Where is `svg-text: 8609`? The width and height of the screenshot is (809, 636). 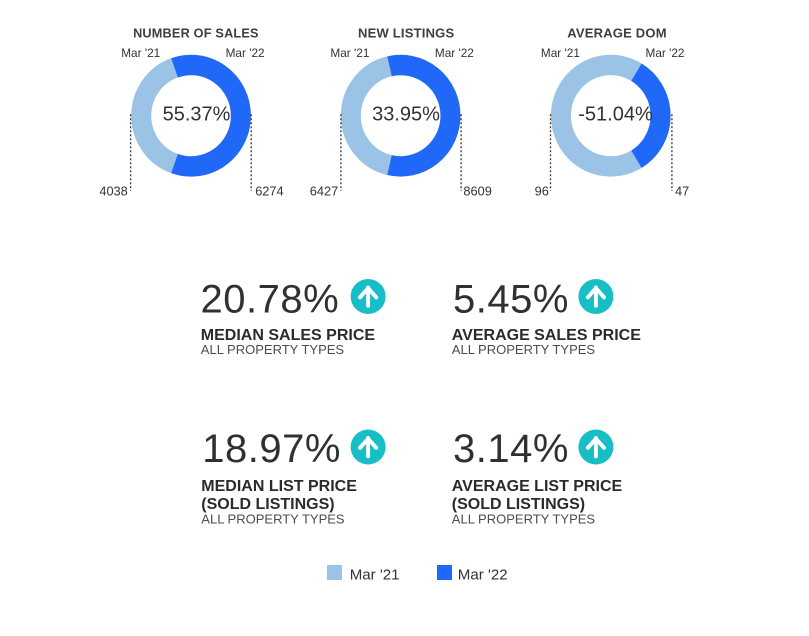 svg-text: 8609 is located at coordinates (477, 191).